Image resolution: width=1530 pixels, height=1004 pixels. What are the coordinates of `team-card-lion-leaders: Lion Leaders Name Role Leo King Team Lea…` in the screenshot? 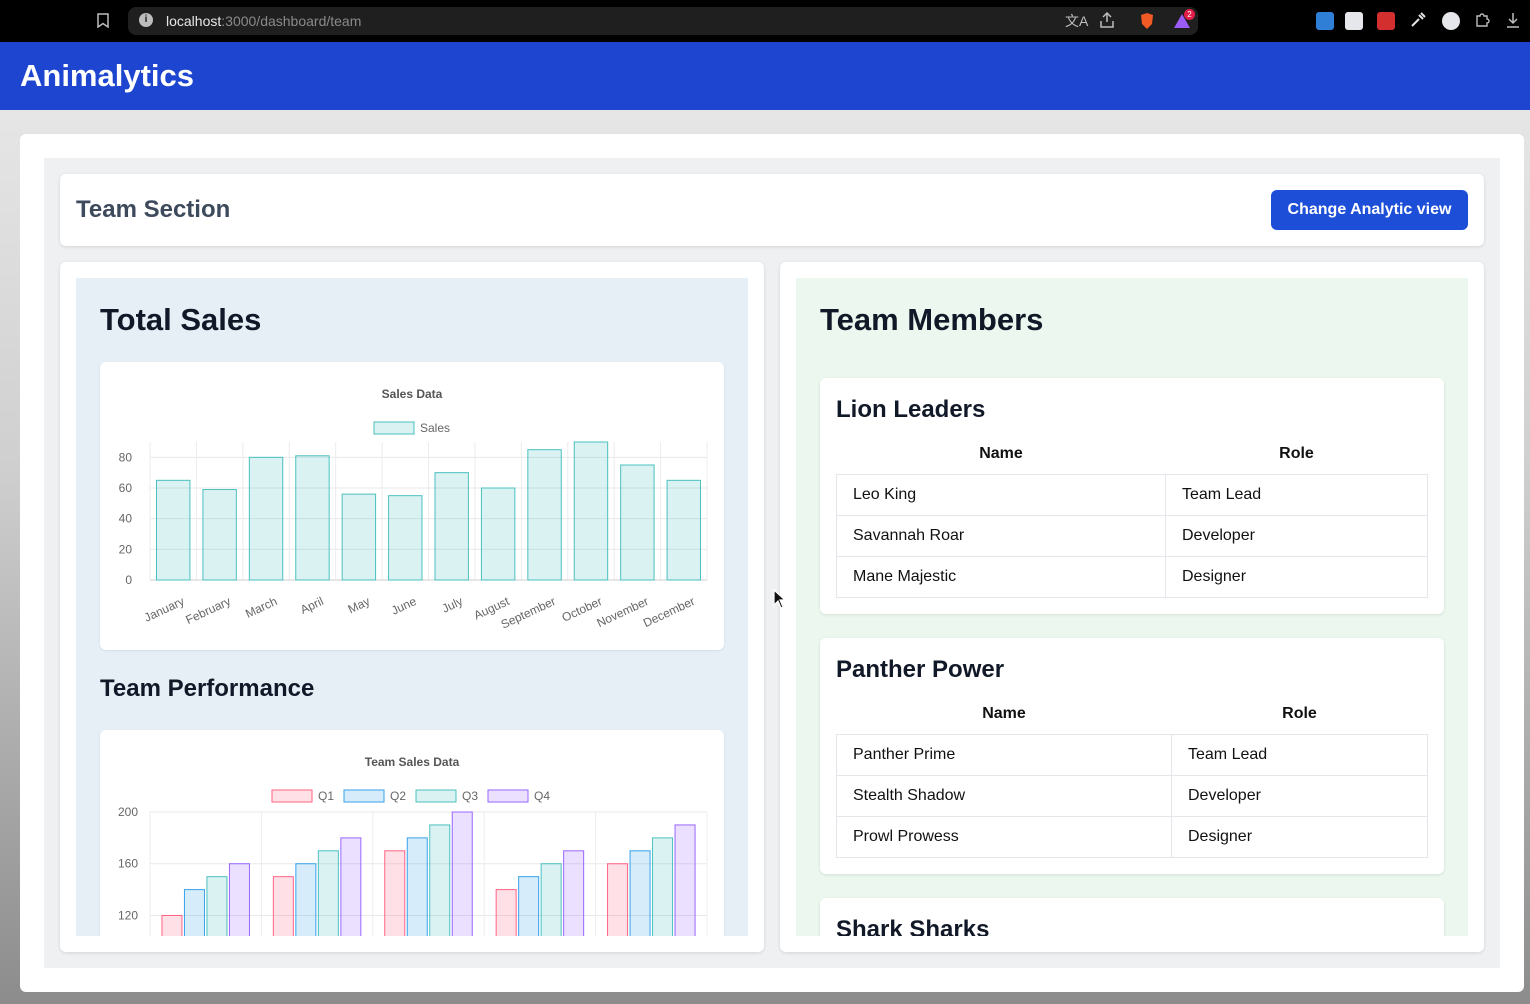 It's located at (1132, 496).